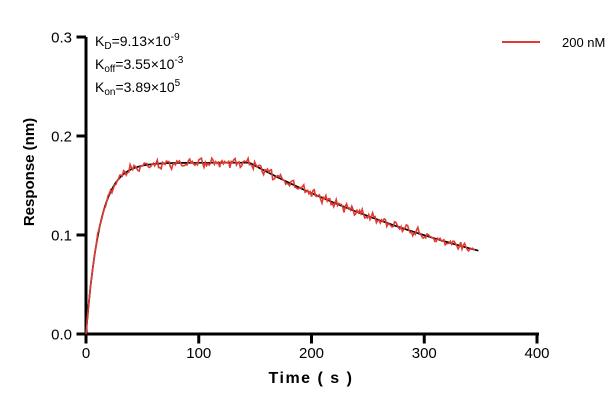  Describe the element at coordinates (61, 137) in the screenshot. I see `y-tick-label: 0.2` at that location.